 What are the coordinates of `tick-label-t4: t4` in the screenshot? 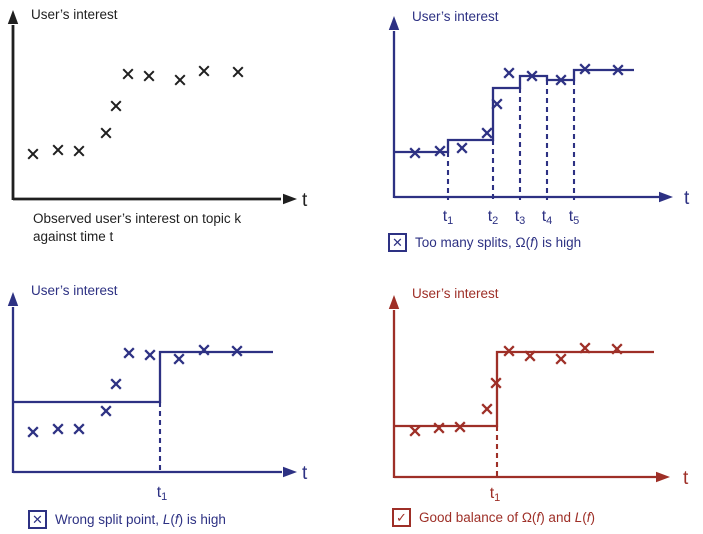 It's located at (547, 217).